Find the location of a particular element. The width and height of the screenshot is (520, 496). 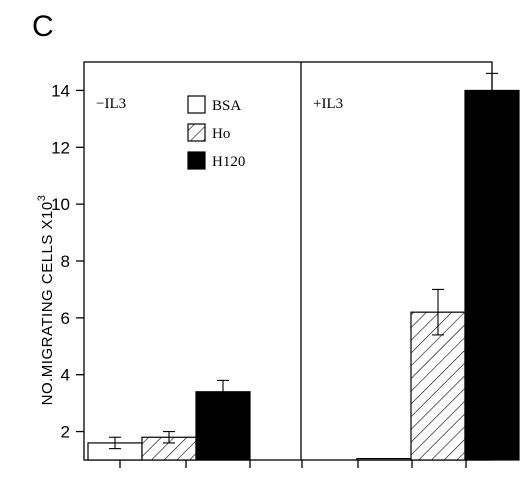

legend-swatch-h120 is located at coordinates (196, 160).